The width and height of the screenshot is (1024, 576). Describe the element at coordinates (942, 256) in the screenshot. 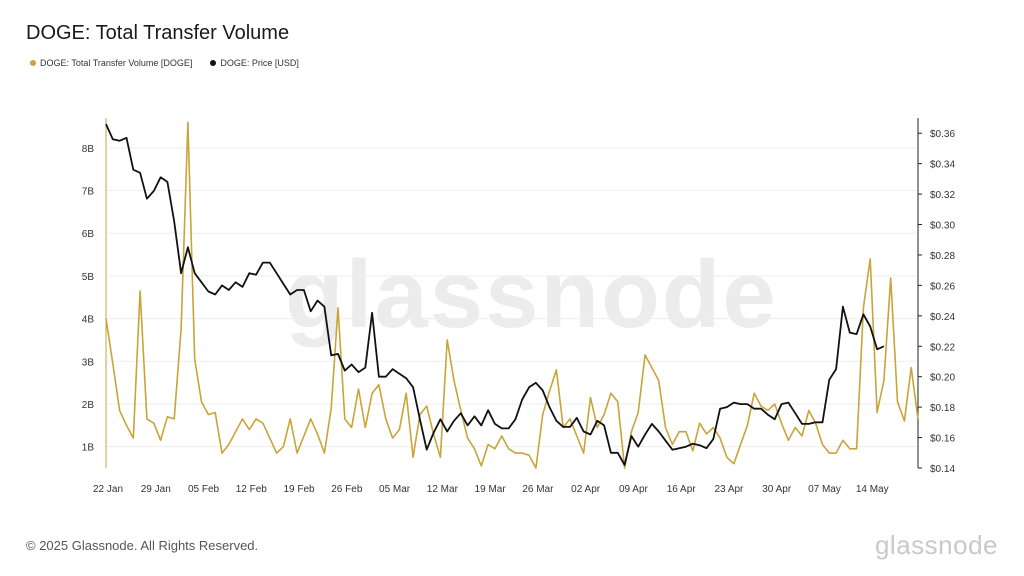

I see `right-tick-label: $0.28` at that location.